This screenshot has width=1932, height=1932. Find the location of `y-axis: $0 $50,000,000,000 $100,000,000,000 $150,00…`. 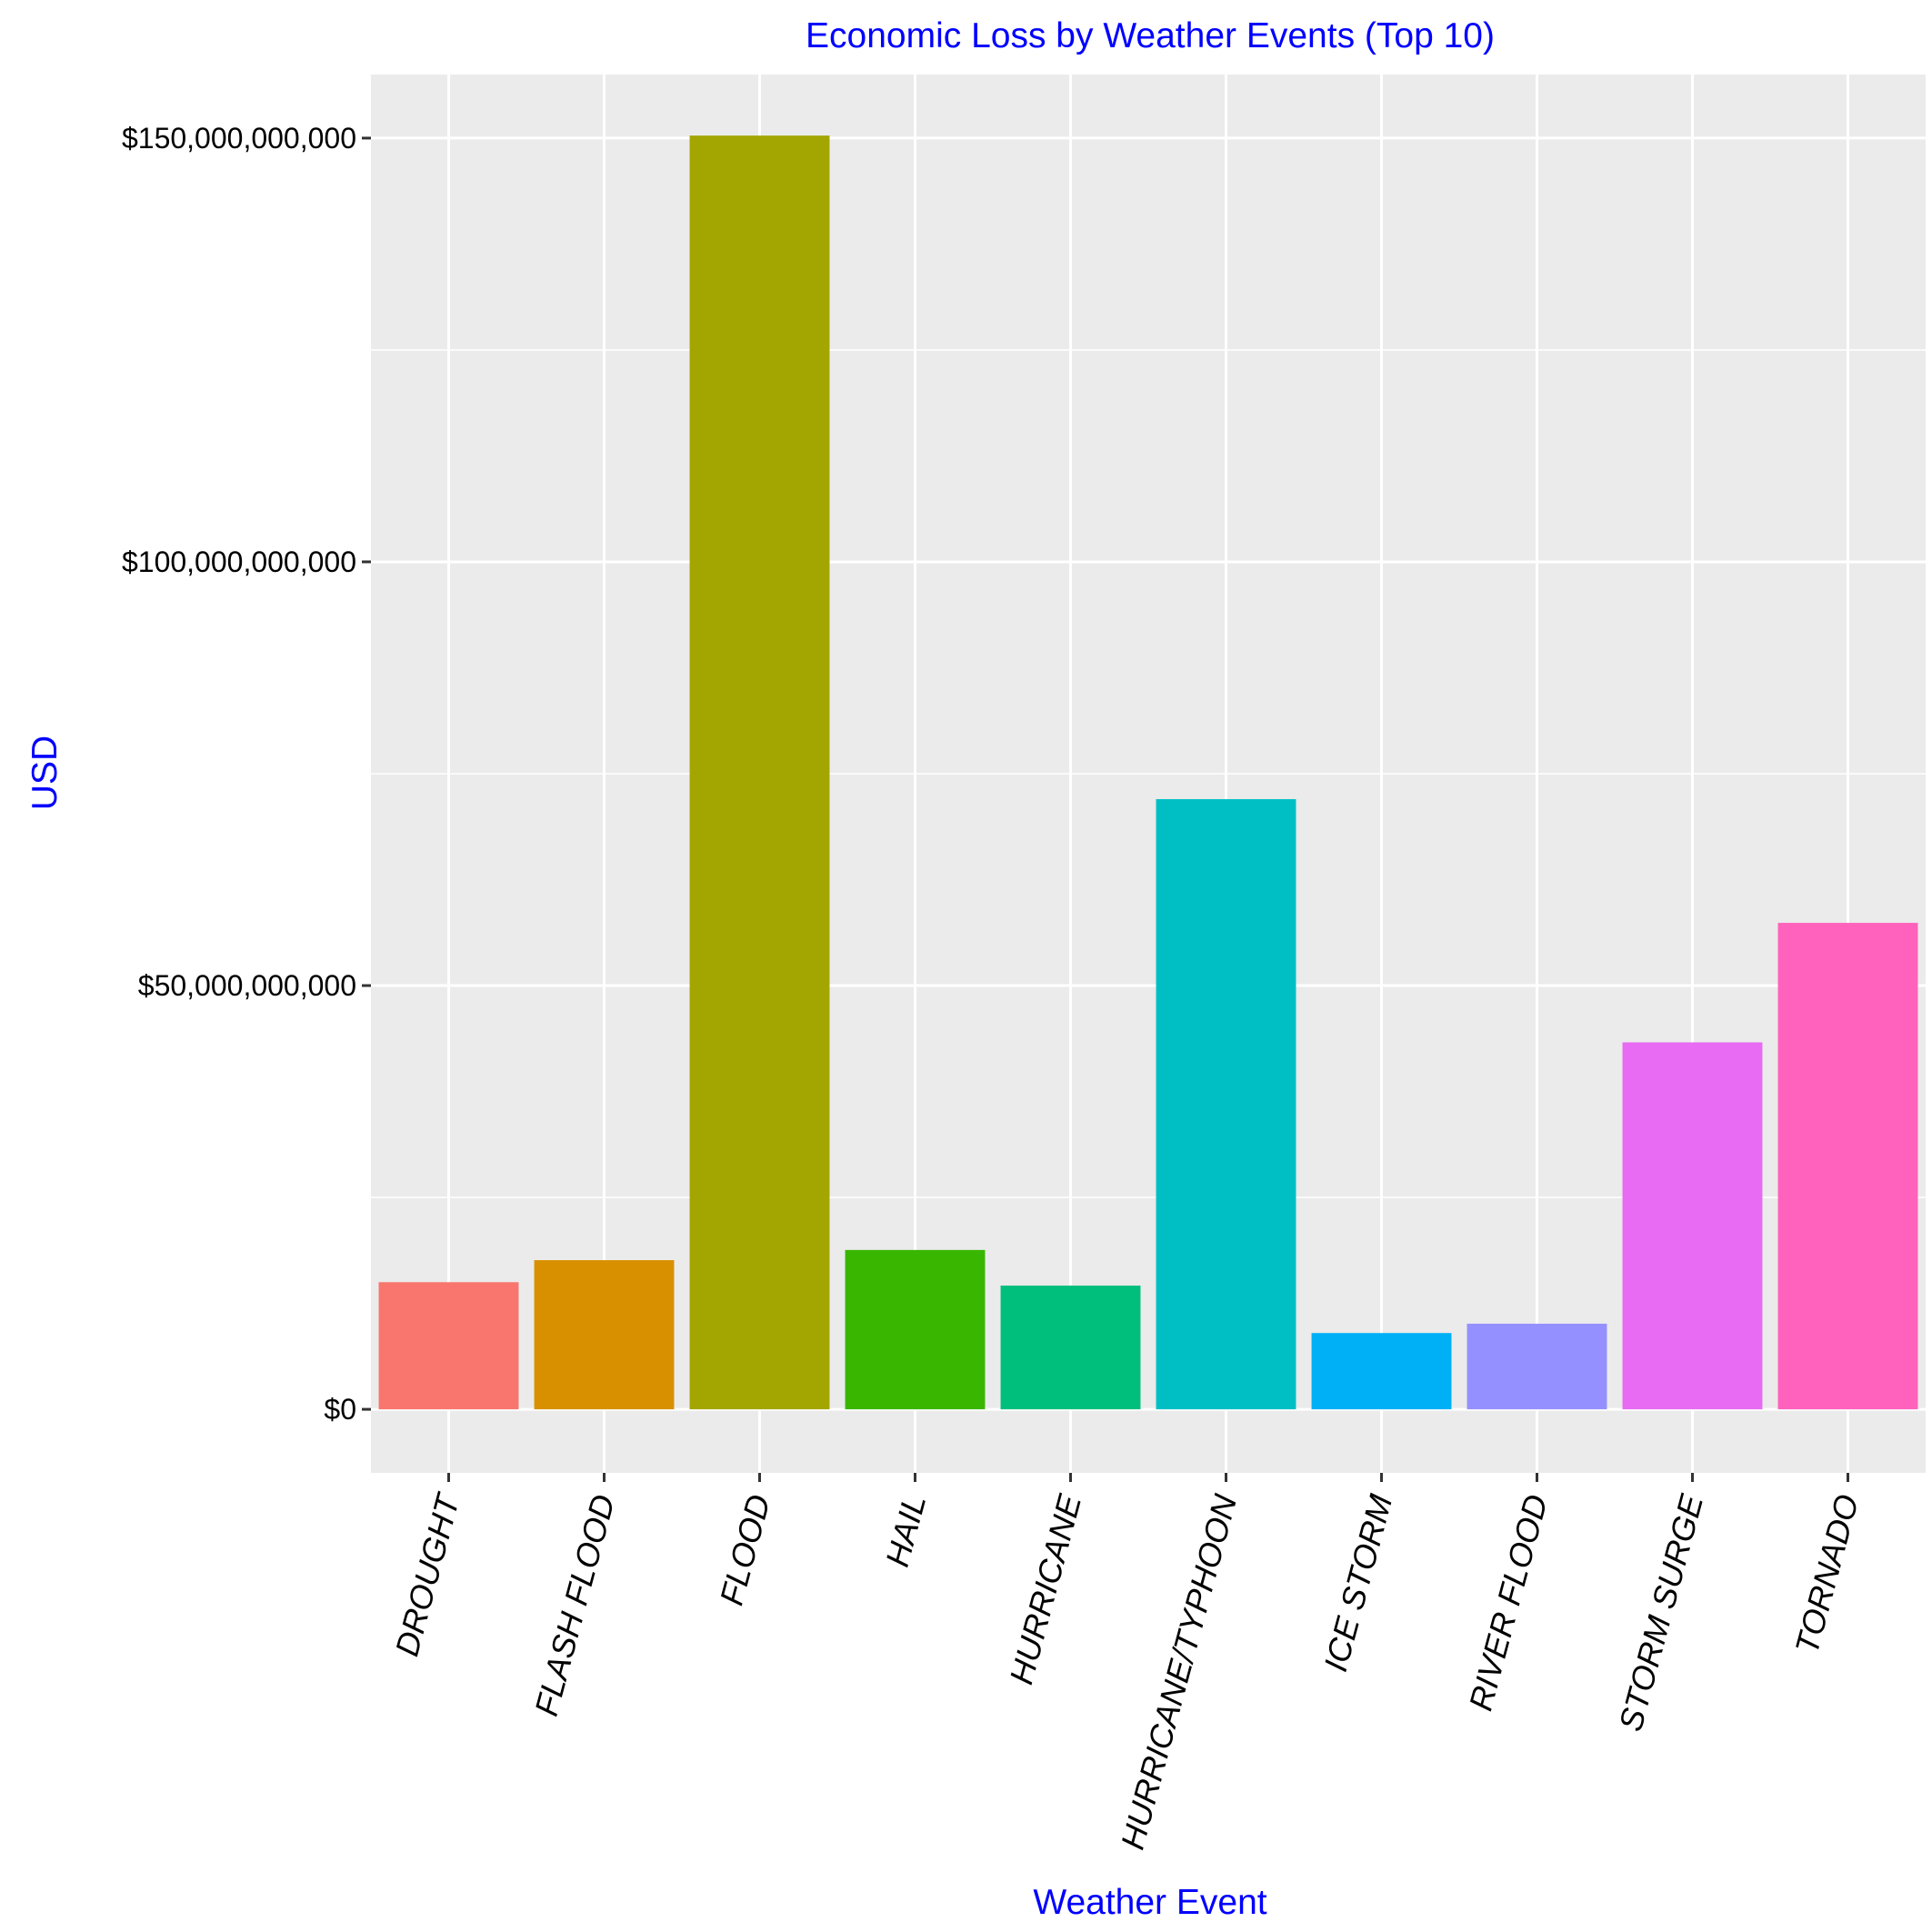

y-axis: $0 $50,000,000,000 $100,000,000,000 $150,00… is located at coordinates (246, 774).